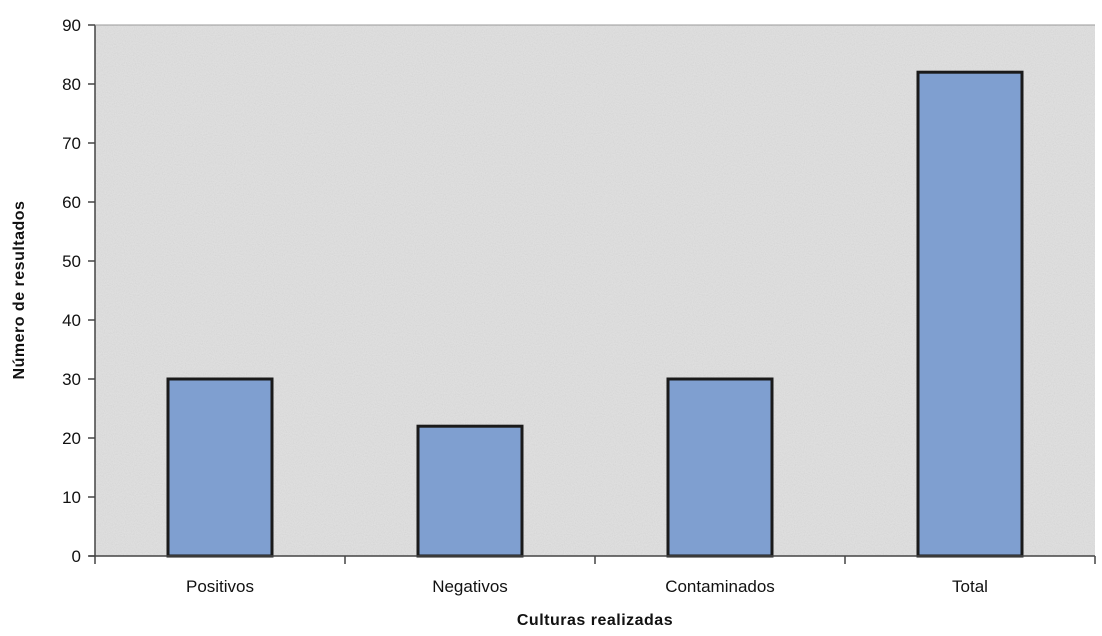  What do you see at coordinates (470, 491) in the screenshot?
I see `bar-negativos` at bounding box center [470, 491].